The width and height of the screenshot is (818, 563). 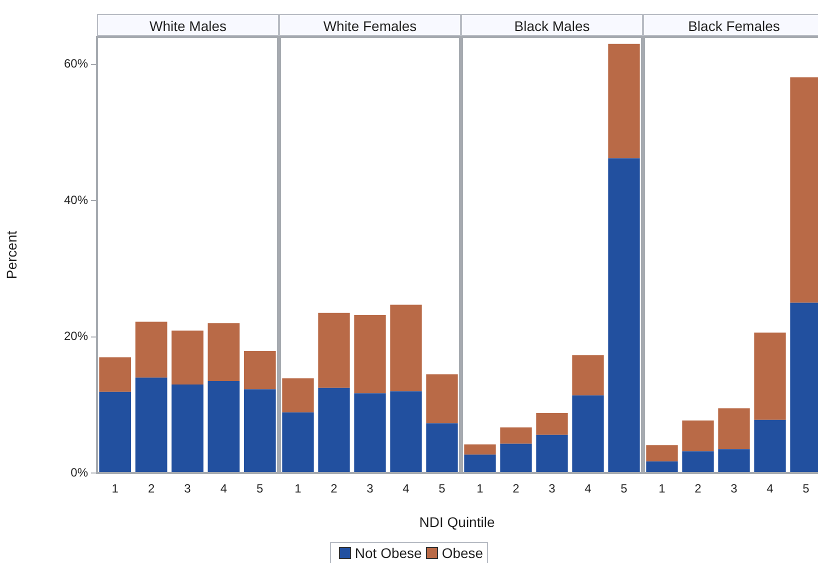 I want to click on y-axis-title: Percent, so click(x=11, y=255).